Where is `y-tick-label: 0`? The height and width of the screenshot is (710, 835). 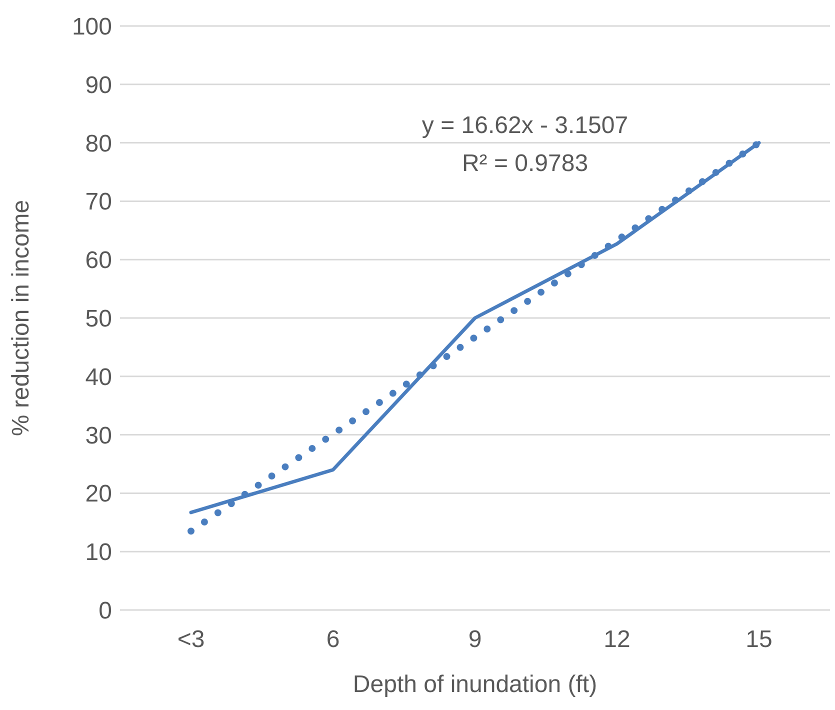 y-tick-label: 0 is located at coordinates (105, 611).